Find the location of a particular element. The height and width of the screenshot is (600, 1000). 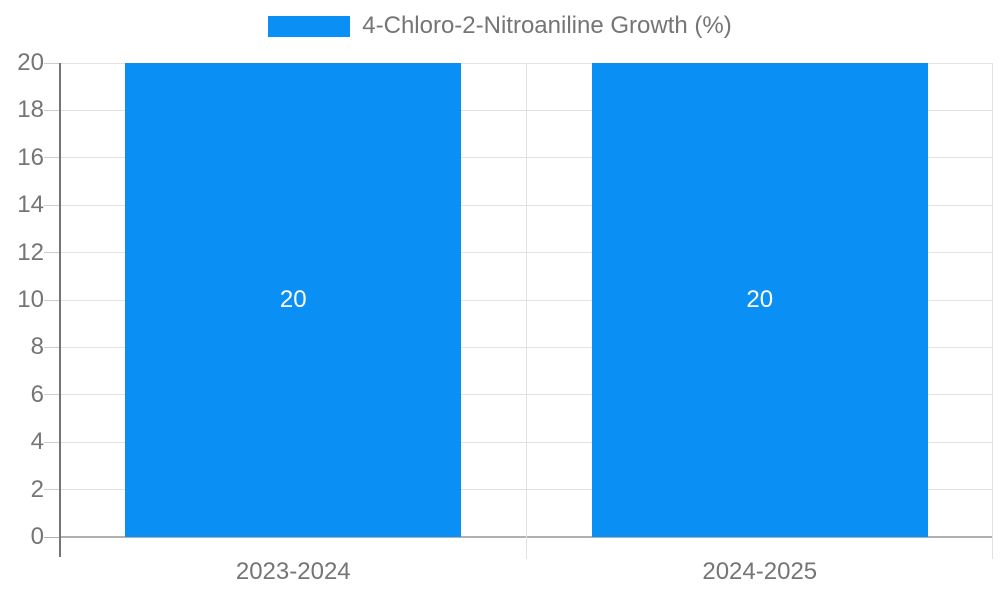

plot-right-edge is located at coordinates (992, 311).